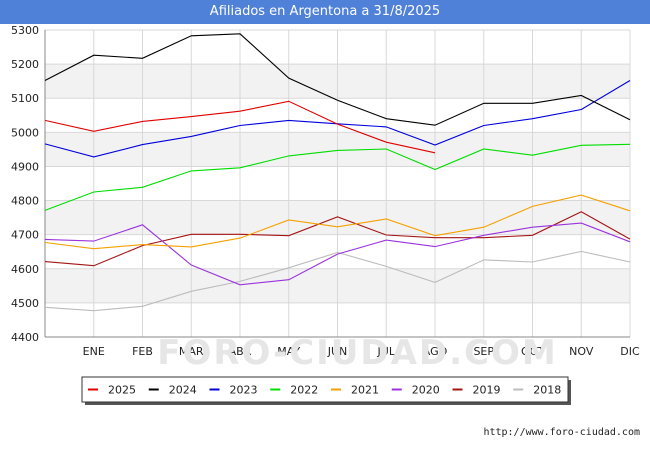 Image resolution: width=650 pixels, height=450 pixels. What do you see at coordinates (483, 351) in the screenshot?
I see `x-tick-label: SEP` at bounding box center [483, 351].